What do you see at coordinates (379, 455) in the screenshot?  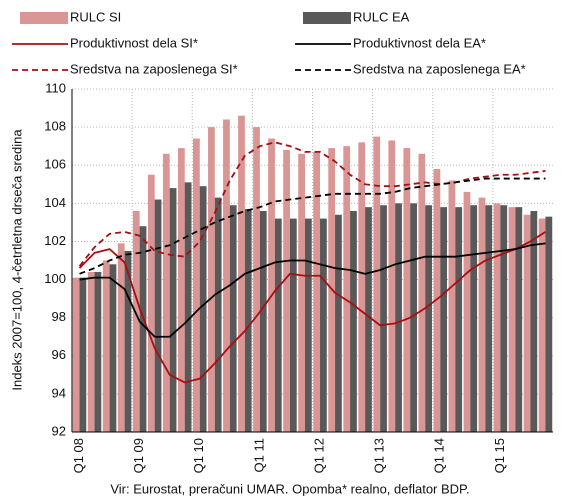 I see `x-tick-label: Q1 13` at bounding box center [379, 455].